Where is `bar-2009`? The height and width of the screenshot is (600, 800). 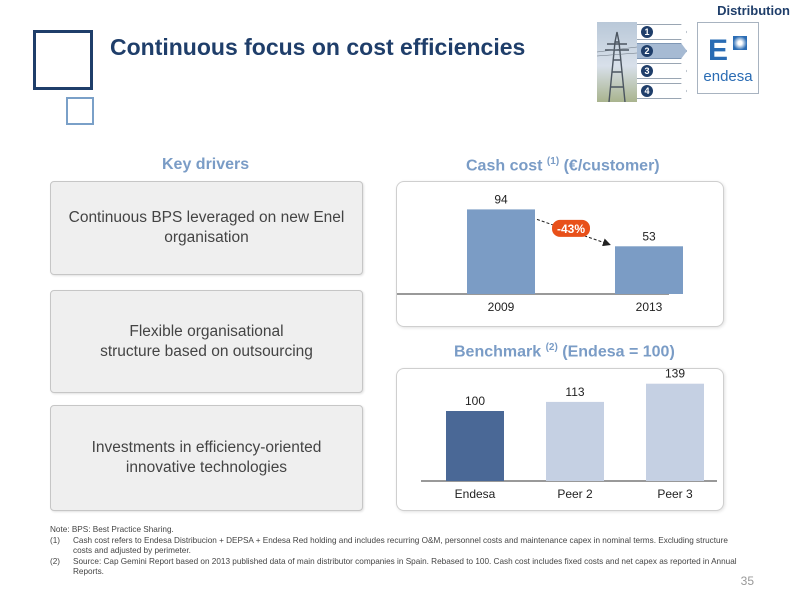 bar-2009 is located at coordinates (501, 251).